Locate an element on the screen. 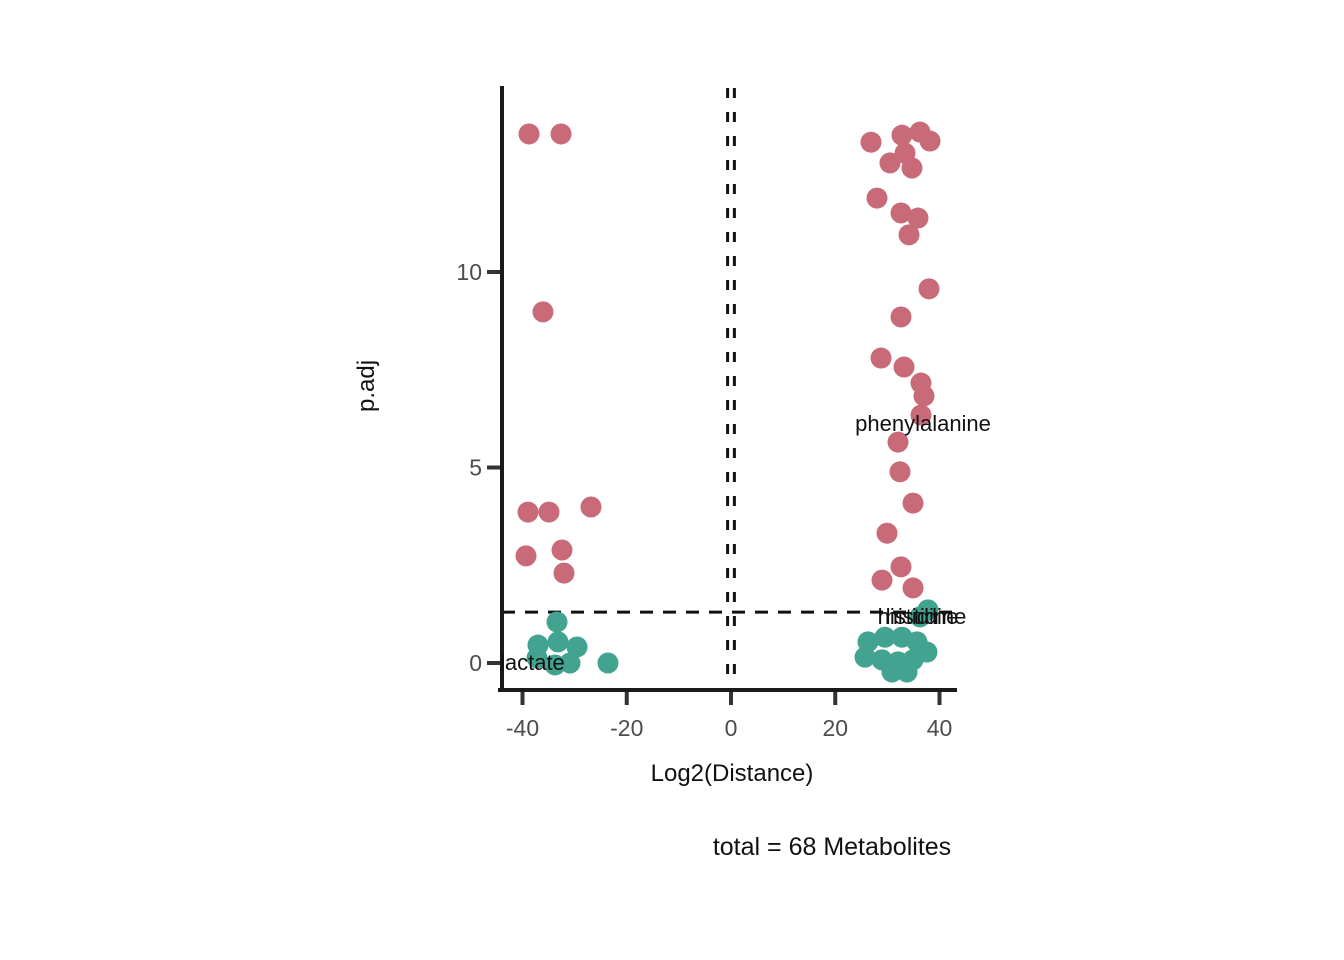 Image resolution: width=1344 pixels, height=960 pixels. metabolite-label: phenylalanine is located at coordinates (923, 423).